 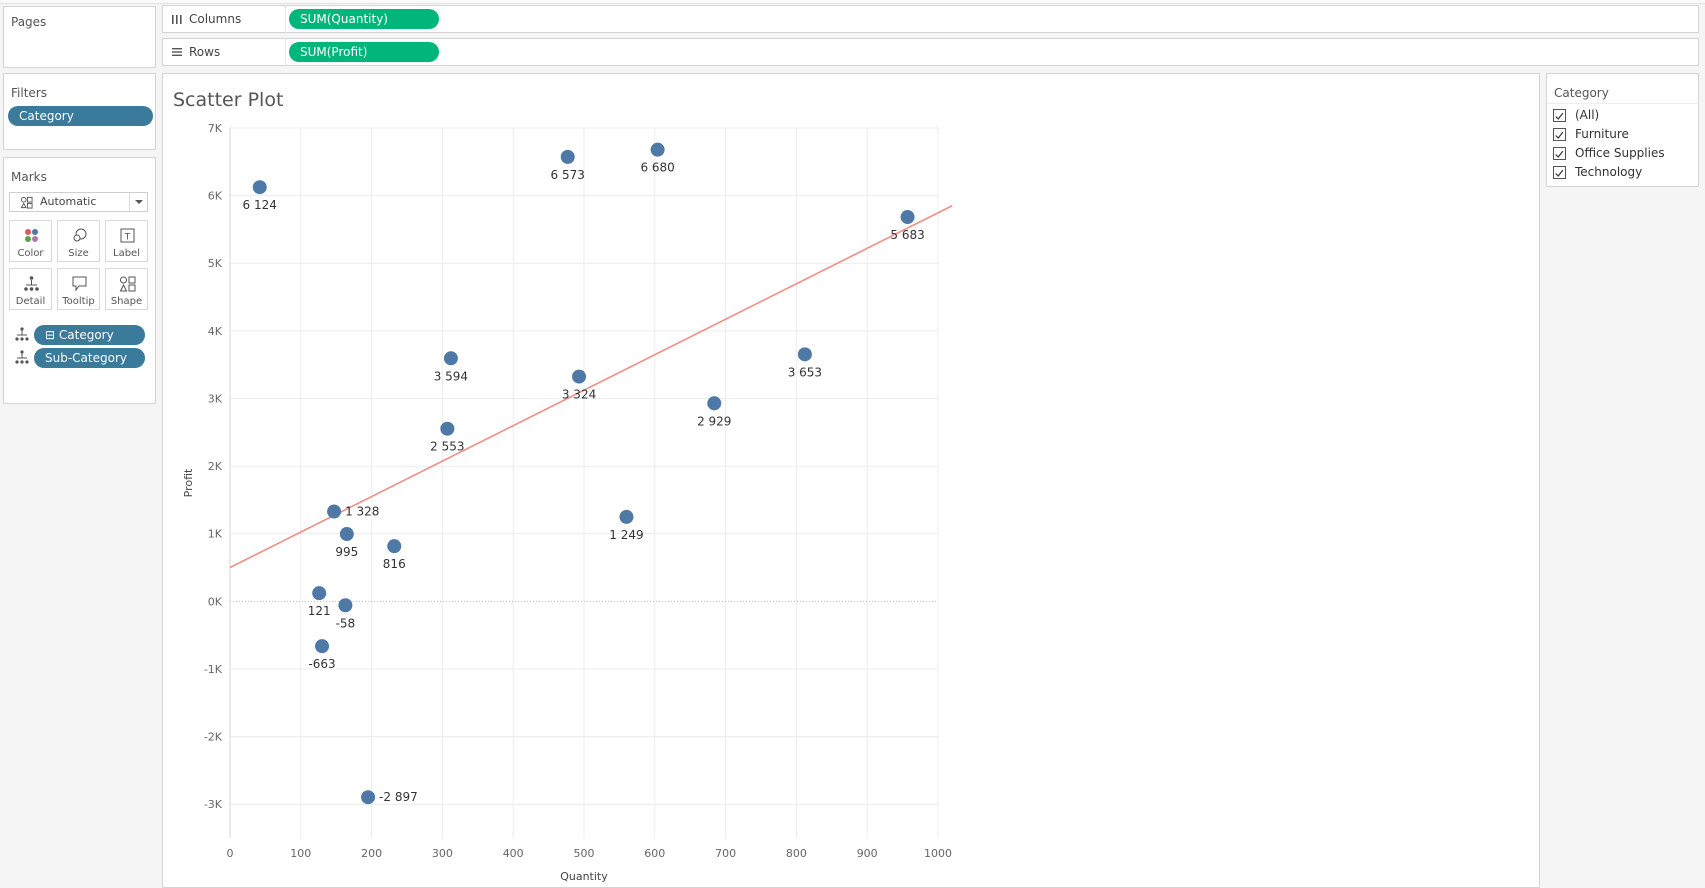 What do you see at coordinates (371, 853) in the screenshot?
I see `x-tick-label: 200` at bounding box center [371, 853].